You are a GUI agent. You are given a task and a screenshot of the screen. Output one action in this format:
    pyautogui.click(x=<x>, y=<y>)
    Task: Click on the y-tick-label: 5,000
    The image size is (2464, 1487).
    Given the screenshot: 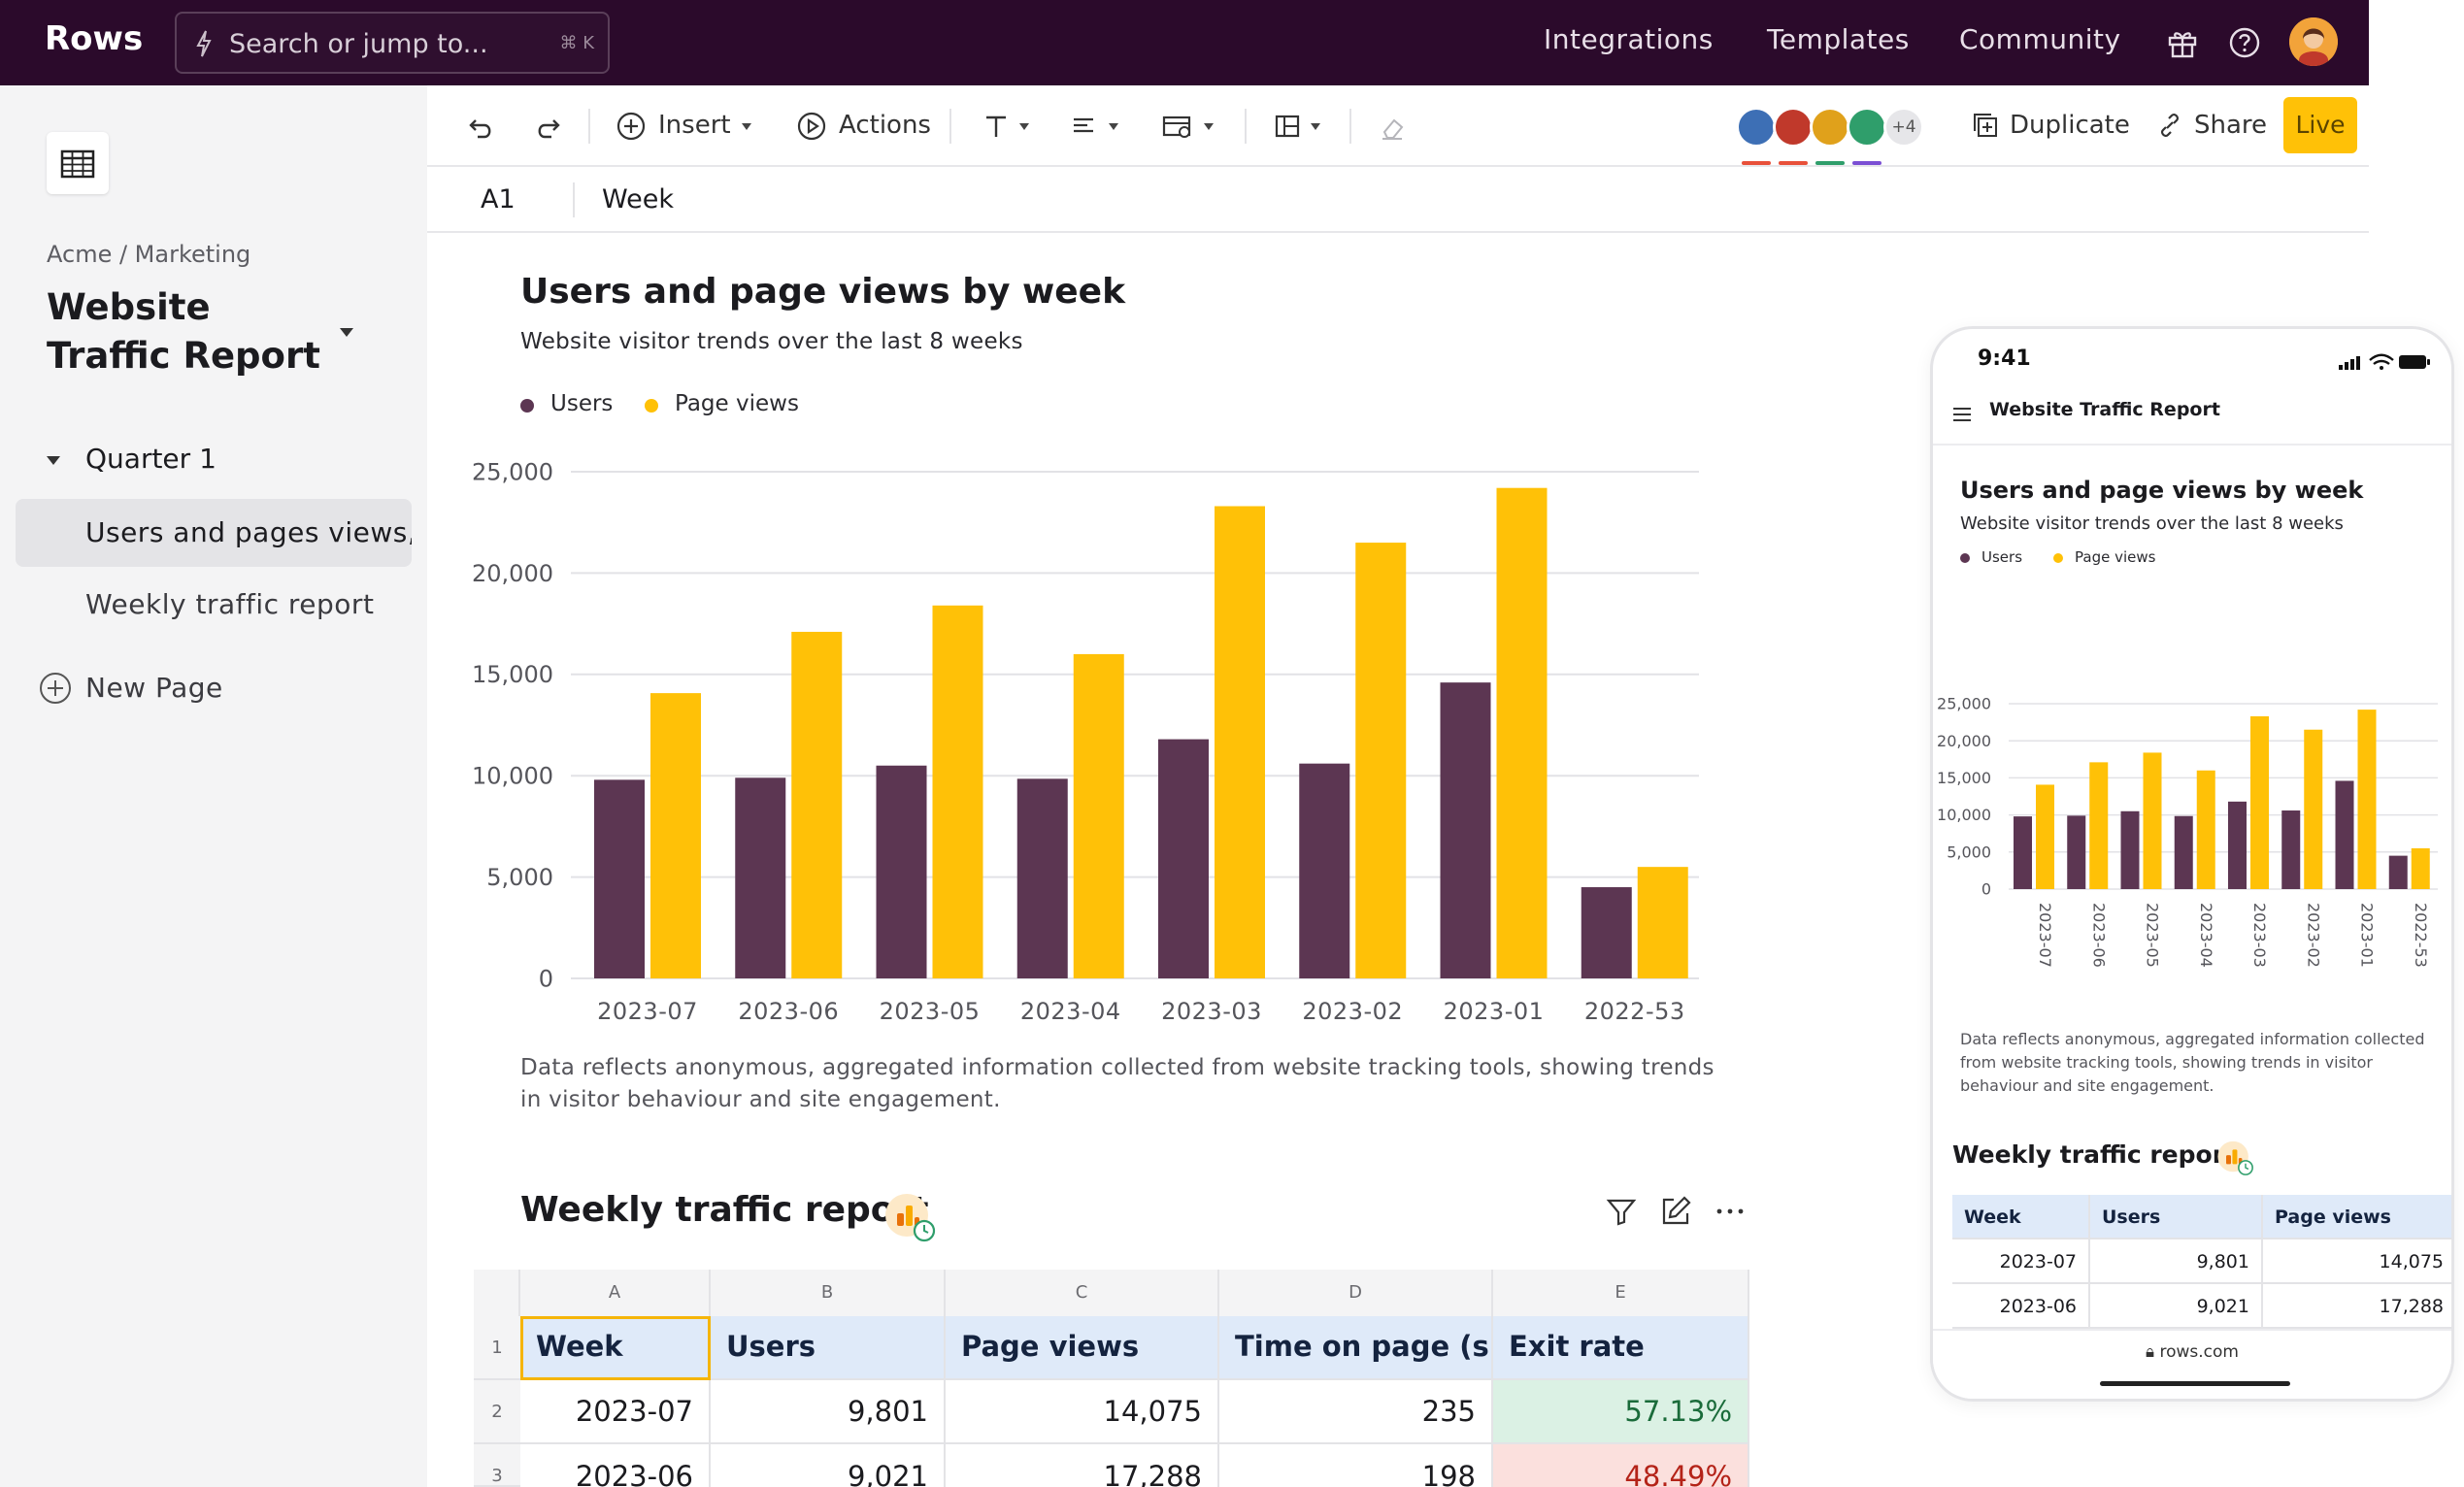 What is the action you would take?
    pyautogui.click(x=519, y=878)
    